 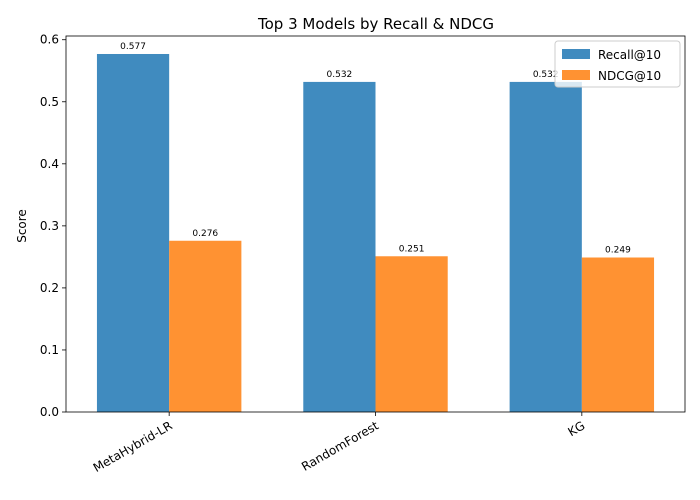 What do you see at coordinates (618, 251) in the screenshot?
I see `bar-value-label: 0.249` at bounding box center [618, 251].